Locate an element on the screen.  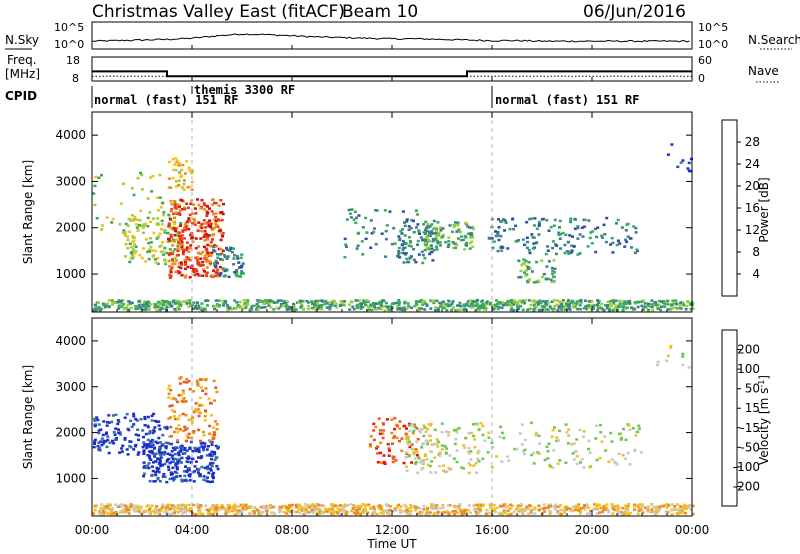
freq-right-tick-top: 60 is located at coordinates (705, 60).